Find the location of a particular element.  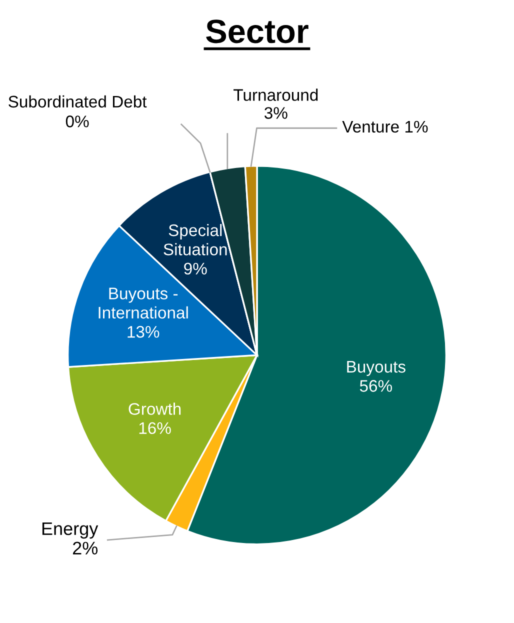

slice-label: Buyouts - International is located at coordinates (143, 303).